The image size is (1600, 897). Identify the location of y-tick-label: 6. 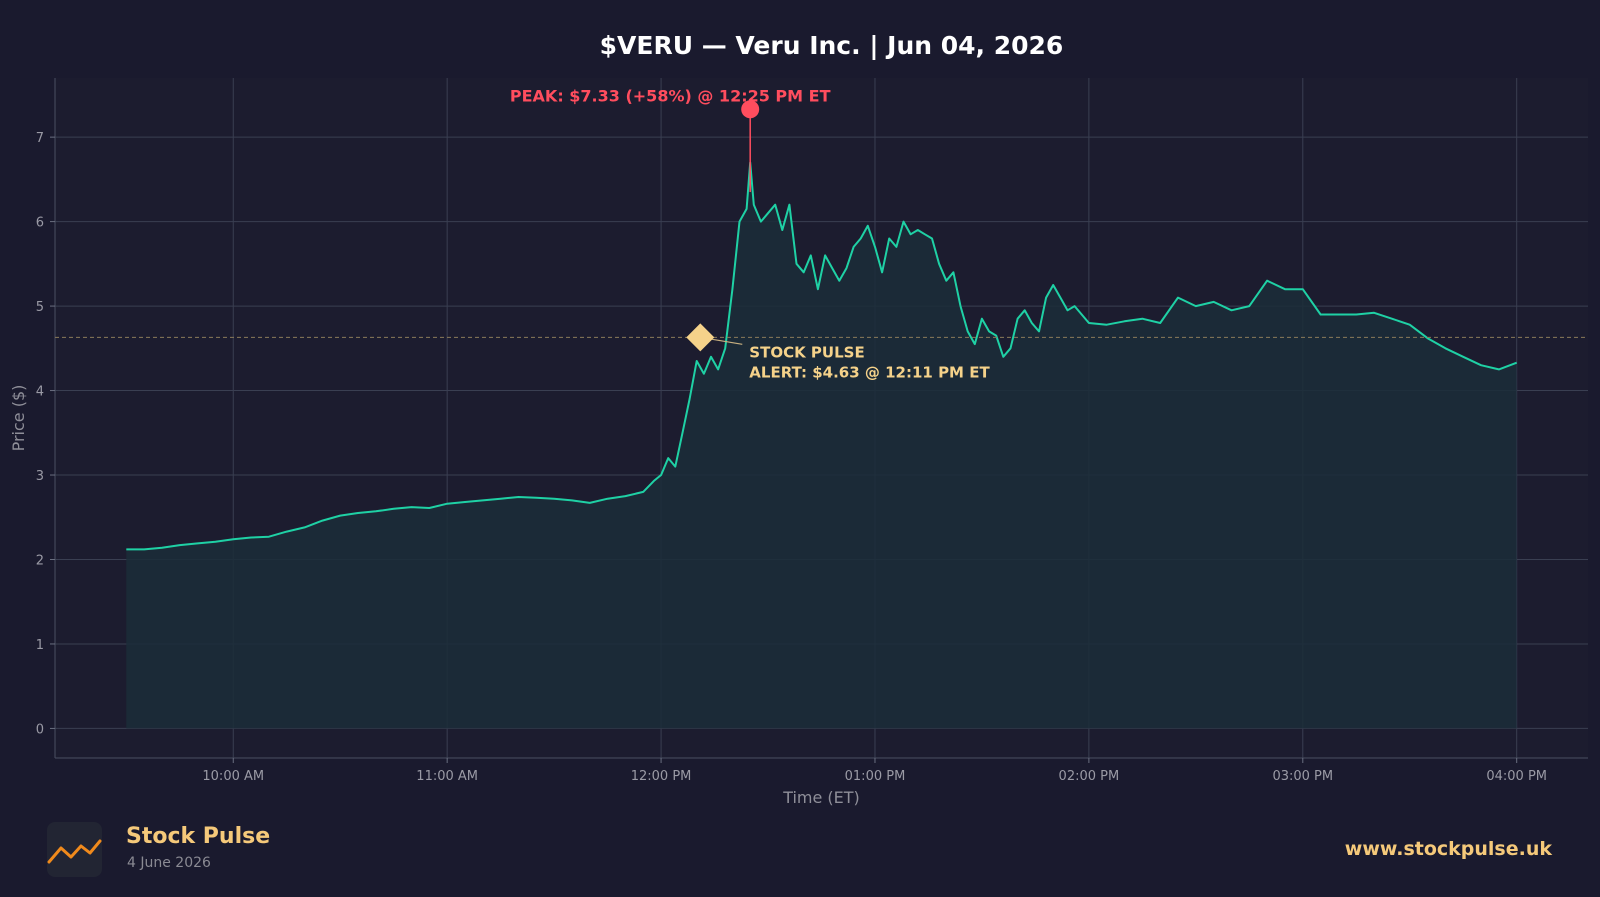
(40, 223).